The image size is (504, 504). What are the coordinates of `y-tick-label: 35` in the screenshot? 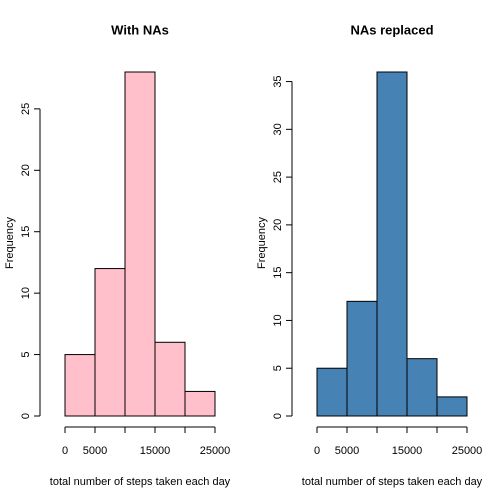 It's located at (278, 81).